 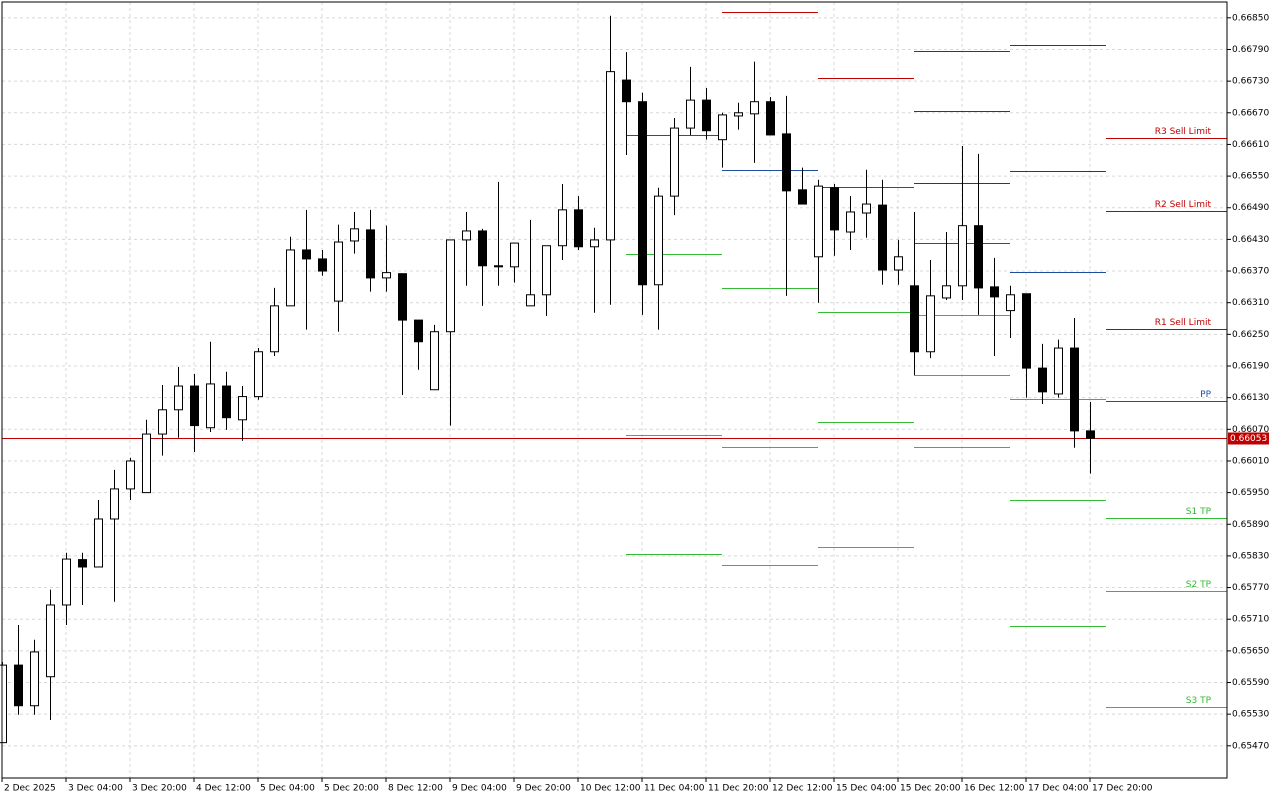 I want to click on y-tick-label: 0.66850, so click(x=1250, y=18).